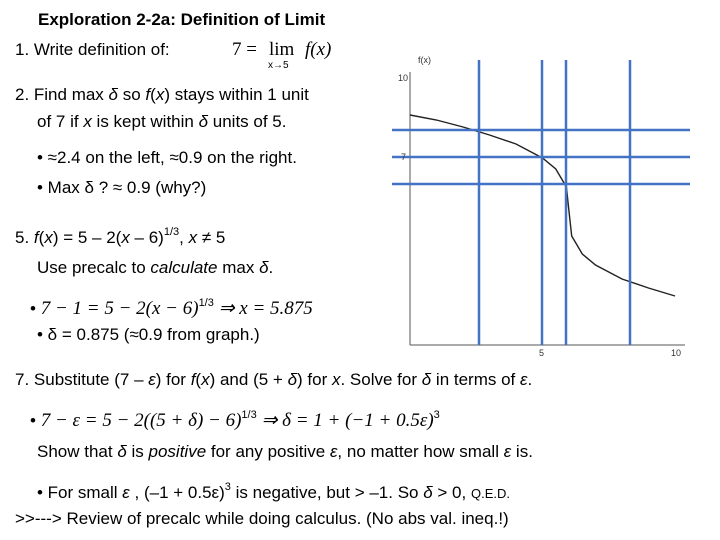 The height and width of the screenshot is (540, 720). Describe the element at coordinates (141, 420) in the screenshot. I see `text-segment: 7 − ε = 5 − 2((5 + δ) − 6)` at that location.